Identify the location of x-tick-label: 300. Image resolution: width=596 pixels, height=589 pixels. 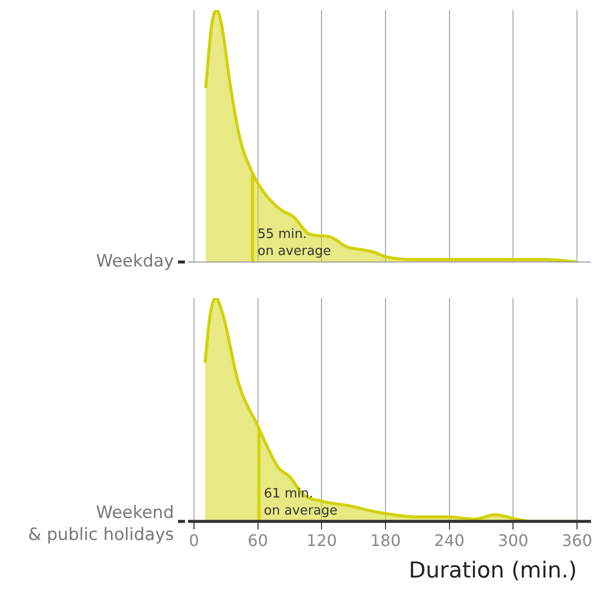
(513, 540).